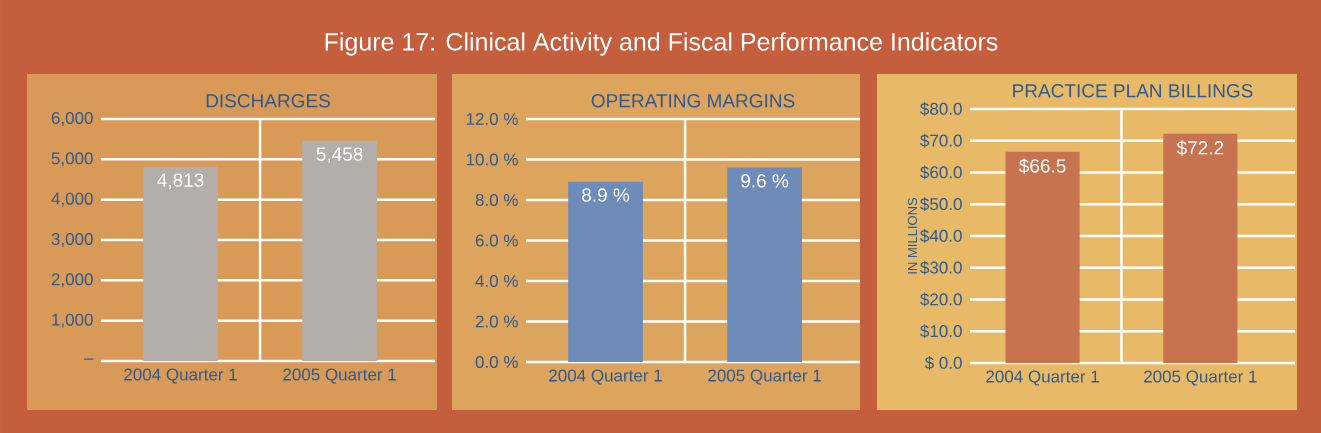  I want to click on y-tick-label: 8.0 %, so click(496, 200).